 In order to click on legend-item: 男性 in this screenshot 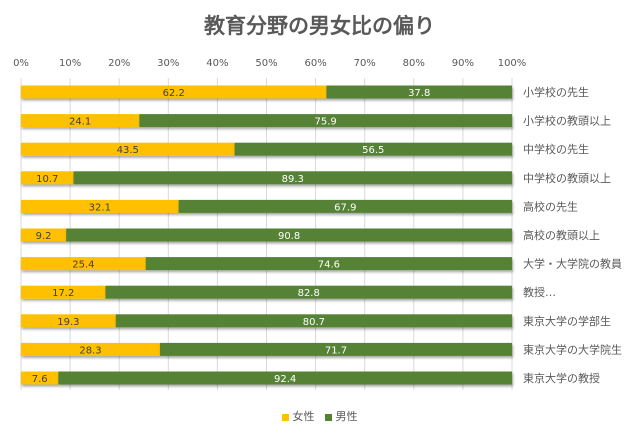, I will do `click(341, 416)`.